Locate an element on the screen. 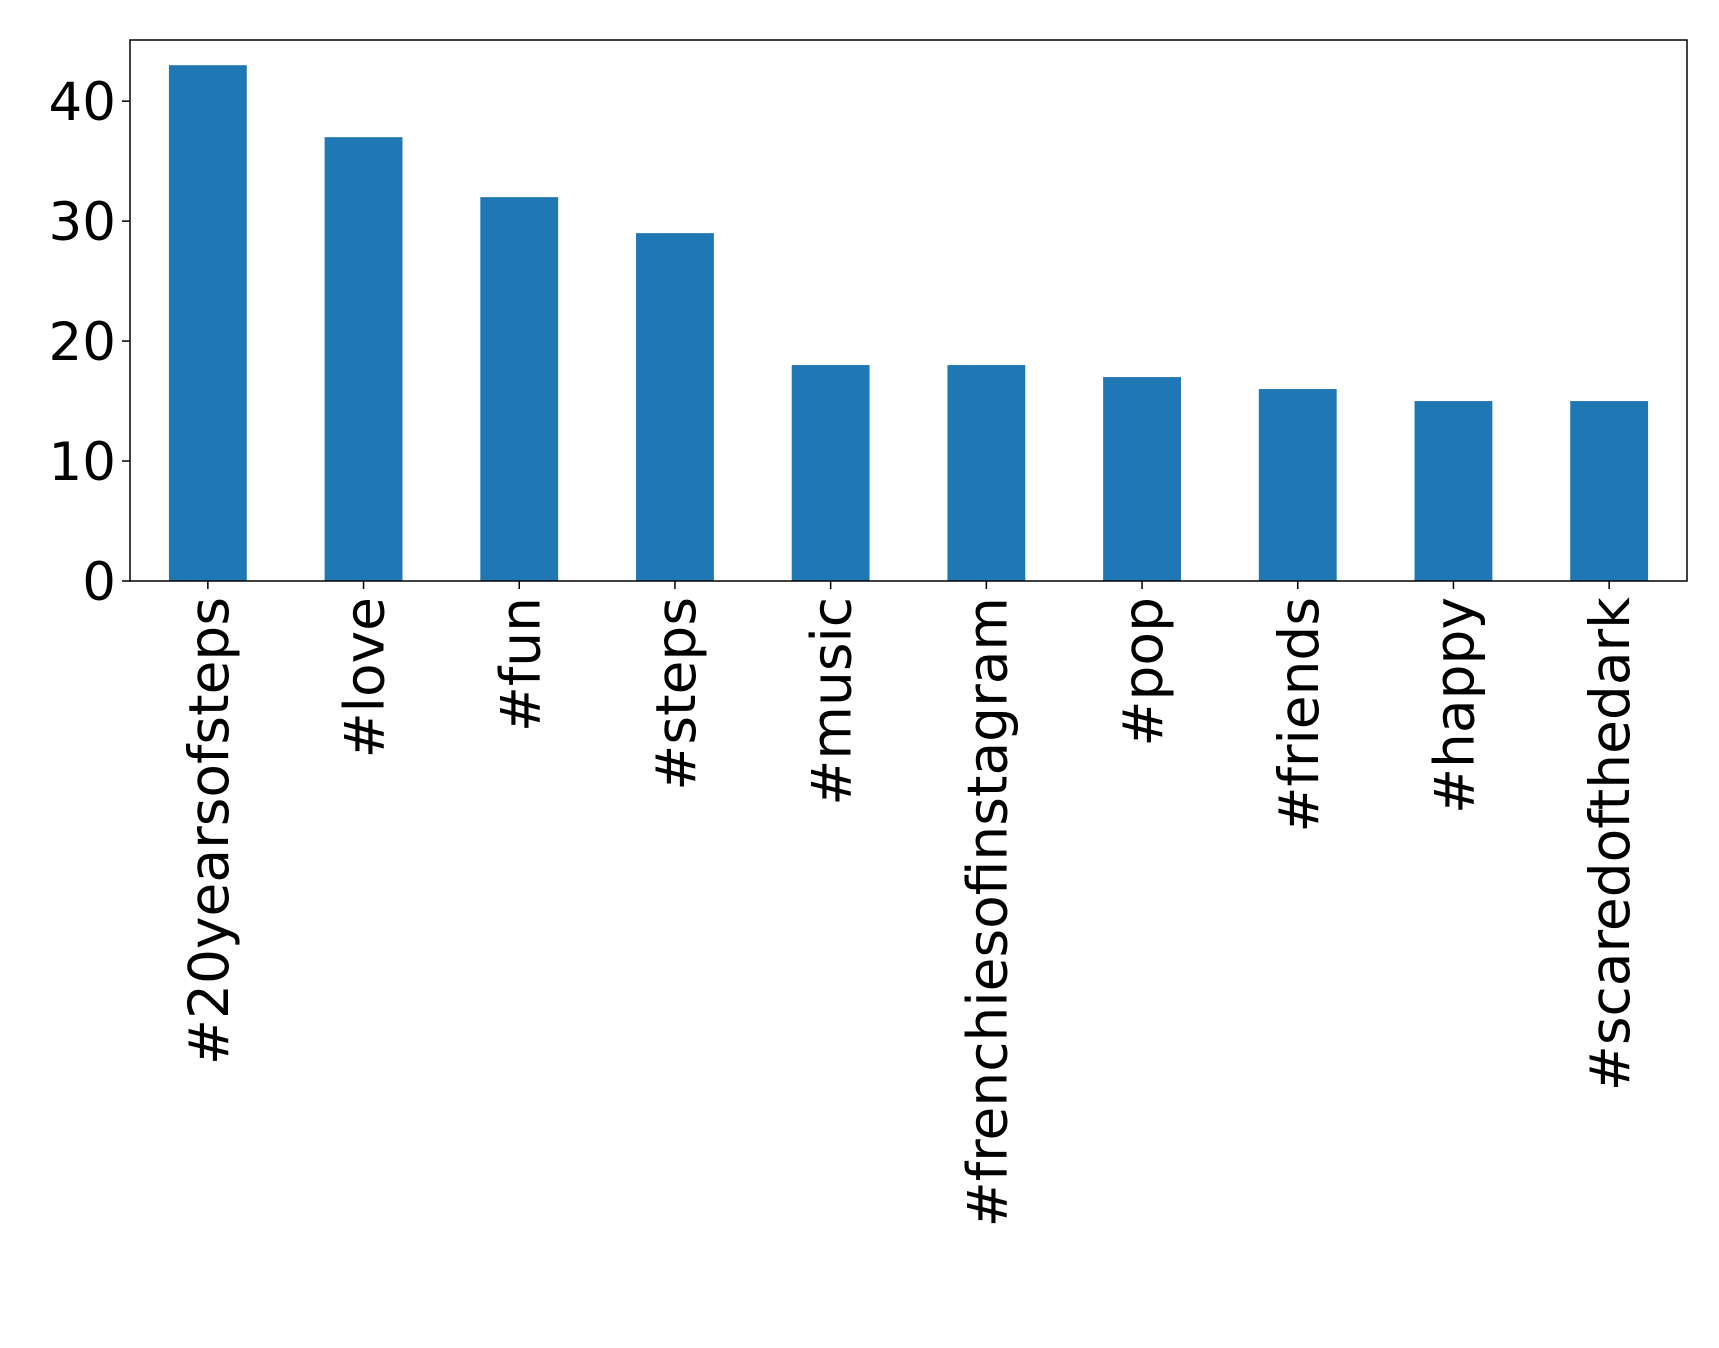 The image size is (1719, 1348). x-tick-label: #frenchiesofinstagram is located at coordinates (987, 912).